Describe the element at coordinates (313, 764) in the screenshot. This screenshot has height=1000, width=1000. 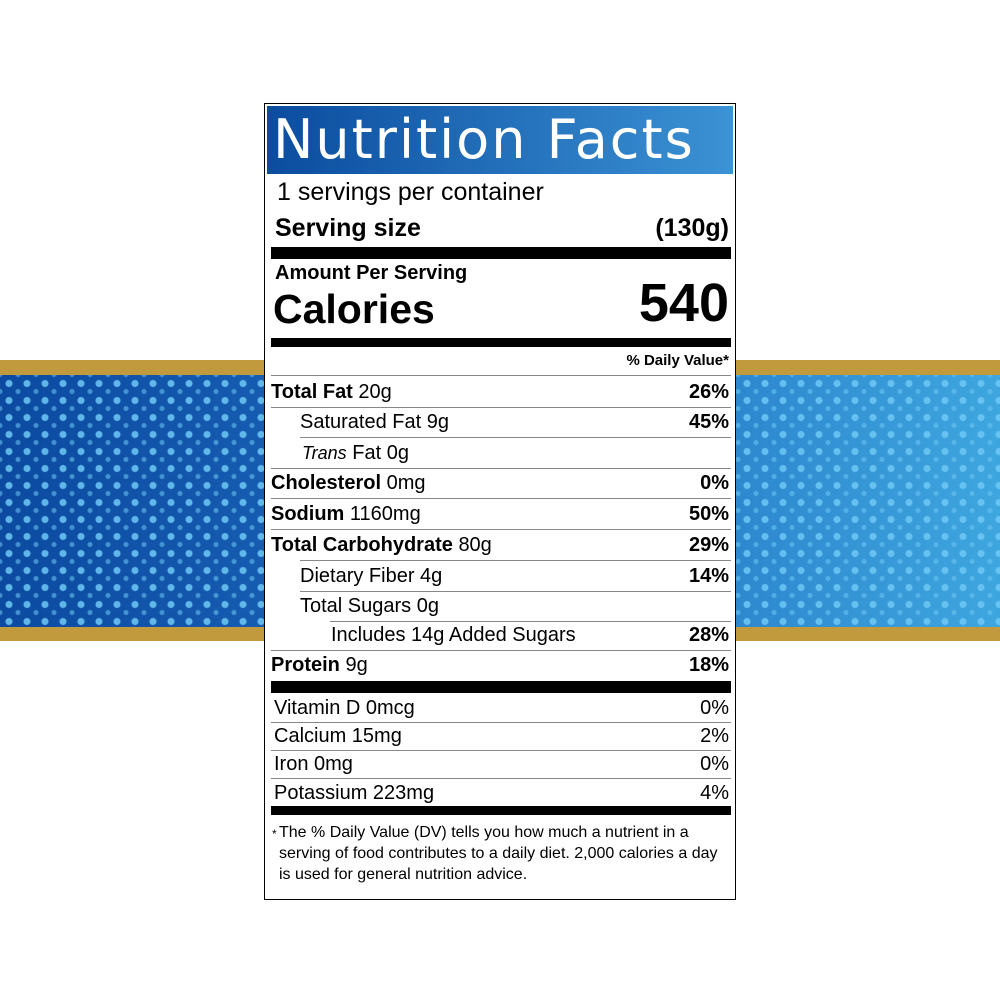
I see `vitamin-name: Iron 0mg` at that location.